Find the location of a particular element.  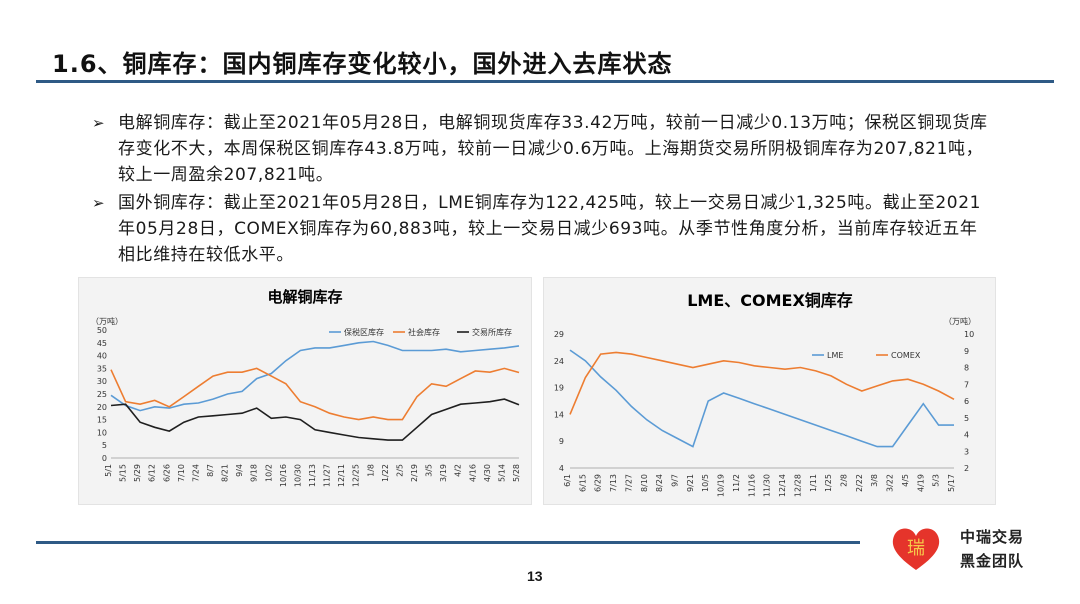

footer-divider is located at coordinates (448, 542).